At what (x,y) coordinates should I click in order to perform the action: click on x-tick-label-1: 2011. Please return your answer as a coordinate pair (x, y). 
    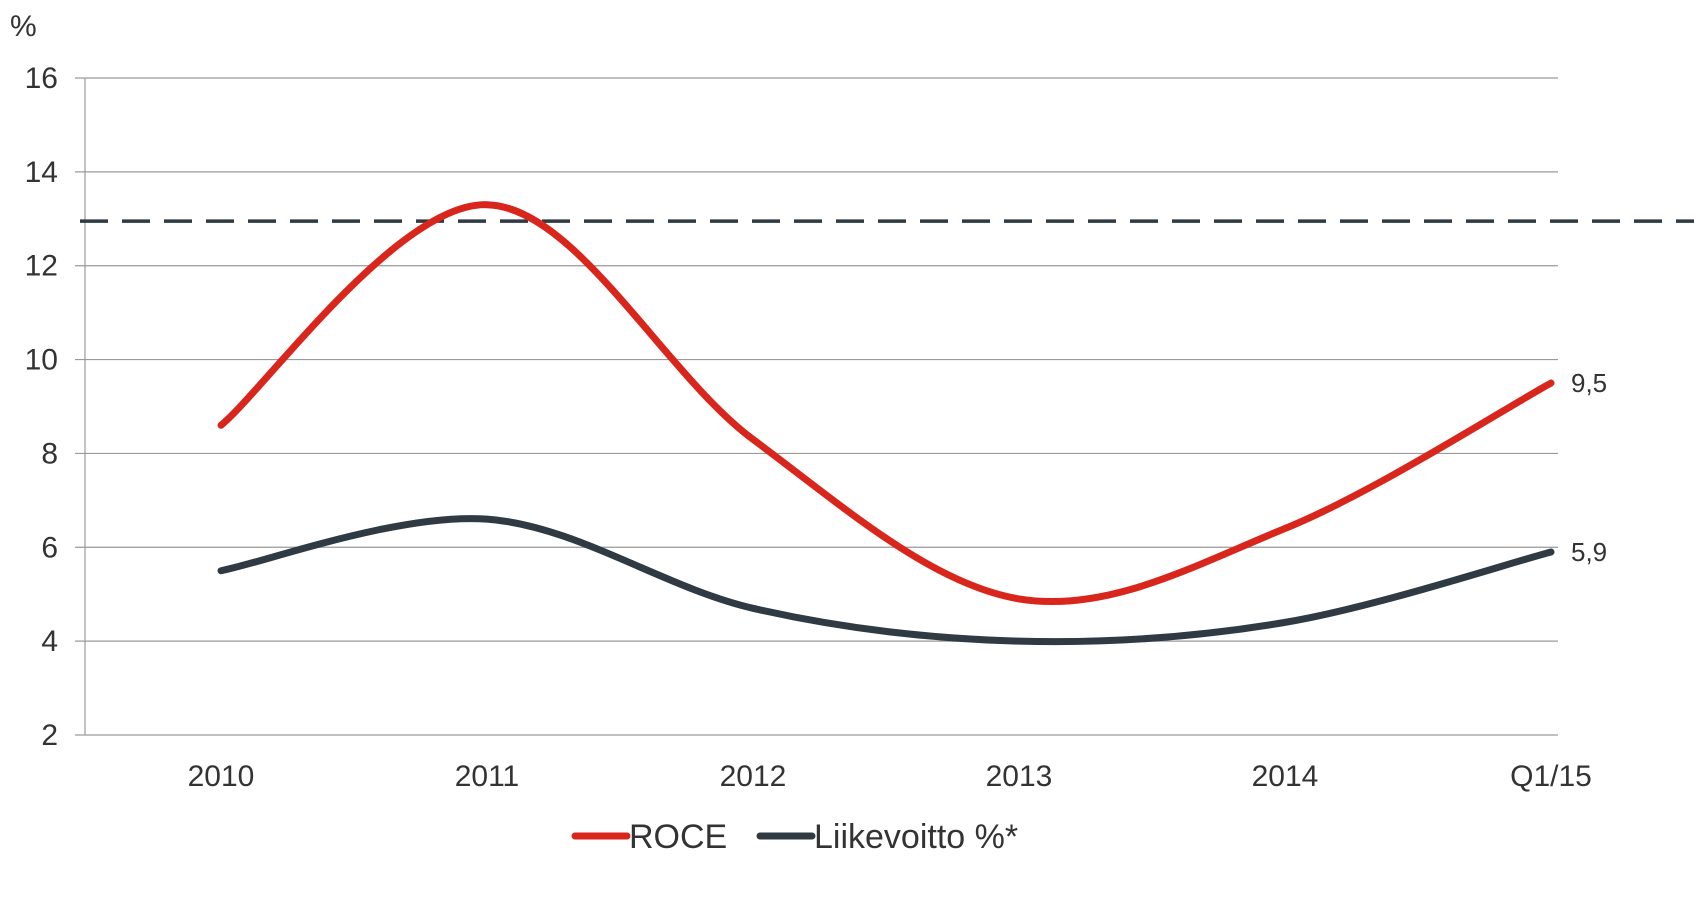
    Looking at the image, I should click on (487, 776).